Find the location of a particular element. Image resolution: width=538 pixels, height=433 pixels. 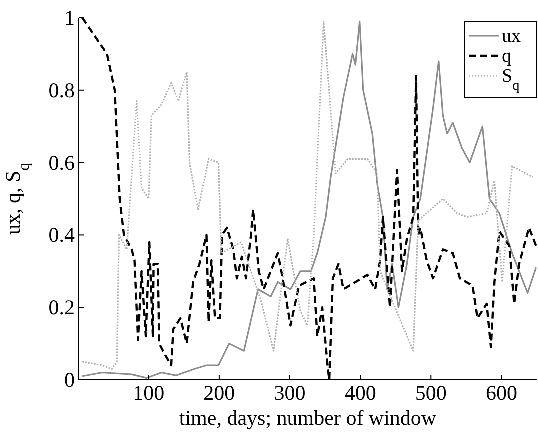

y-tick-label: 0.8 is located at coordinates (61, 90).